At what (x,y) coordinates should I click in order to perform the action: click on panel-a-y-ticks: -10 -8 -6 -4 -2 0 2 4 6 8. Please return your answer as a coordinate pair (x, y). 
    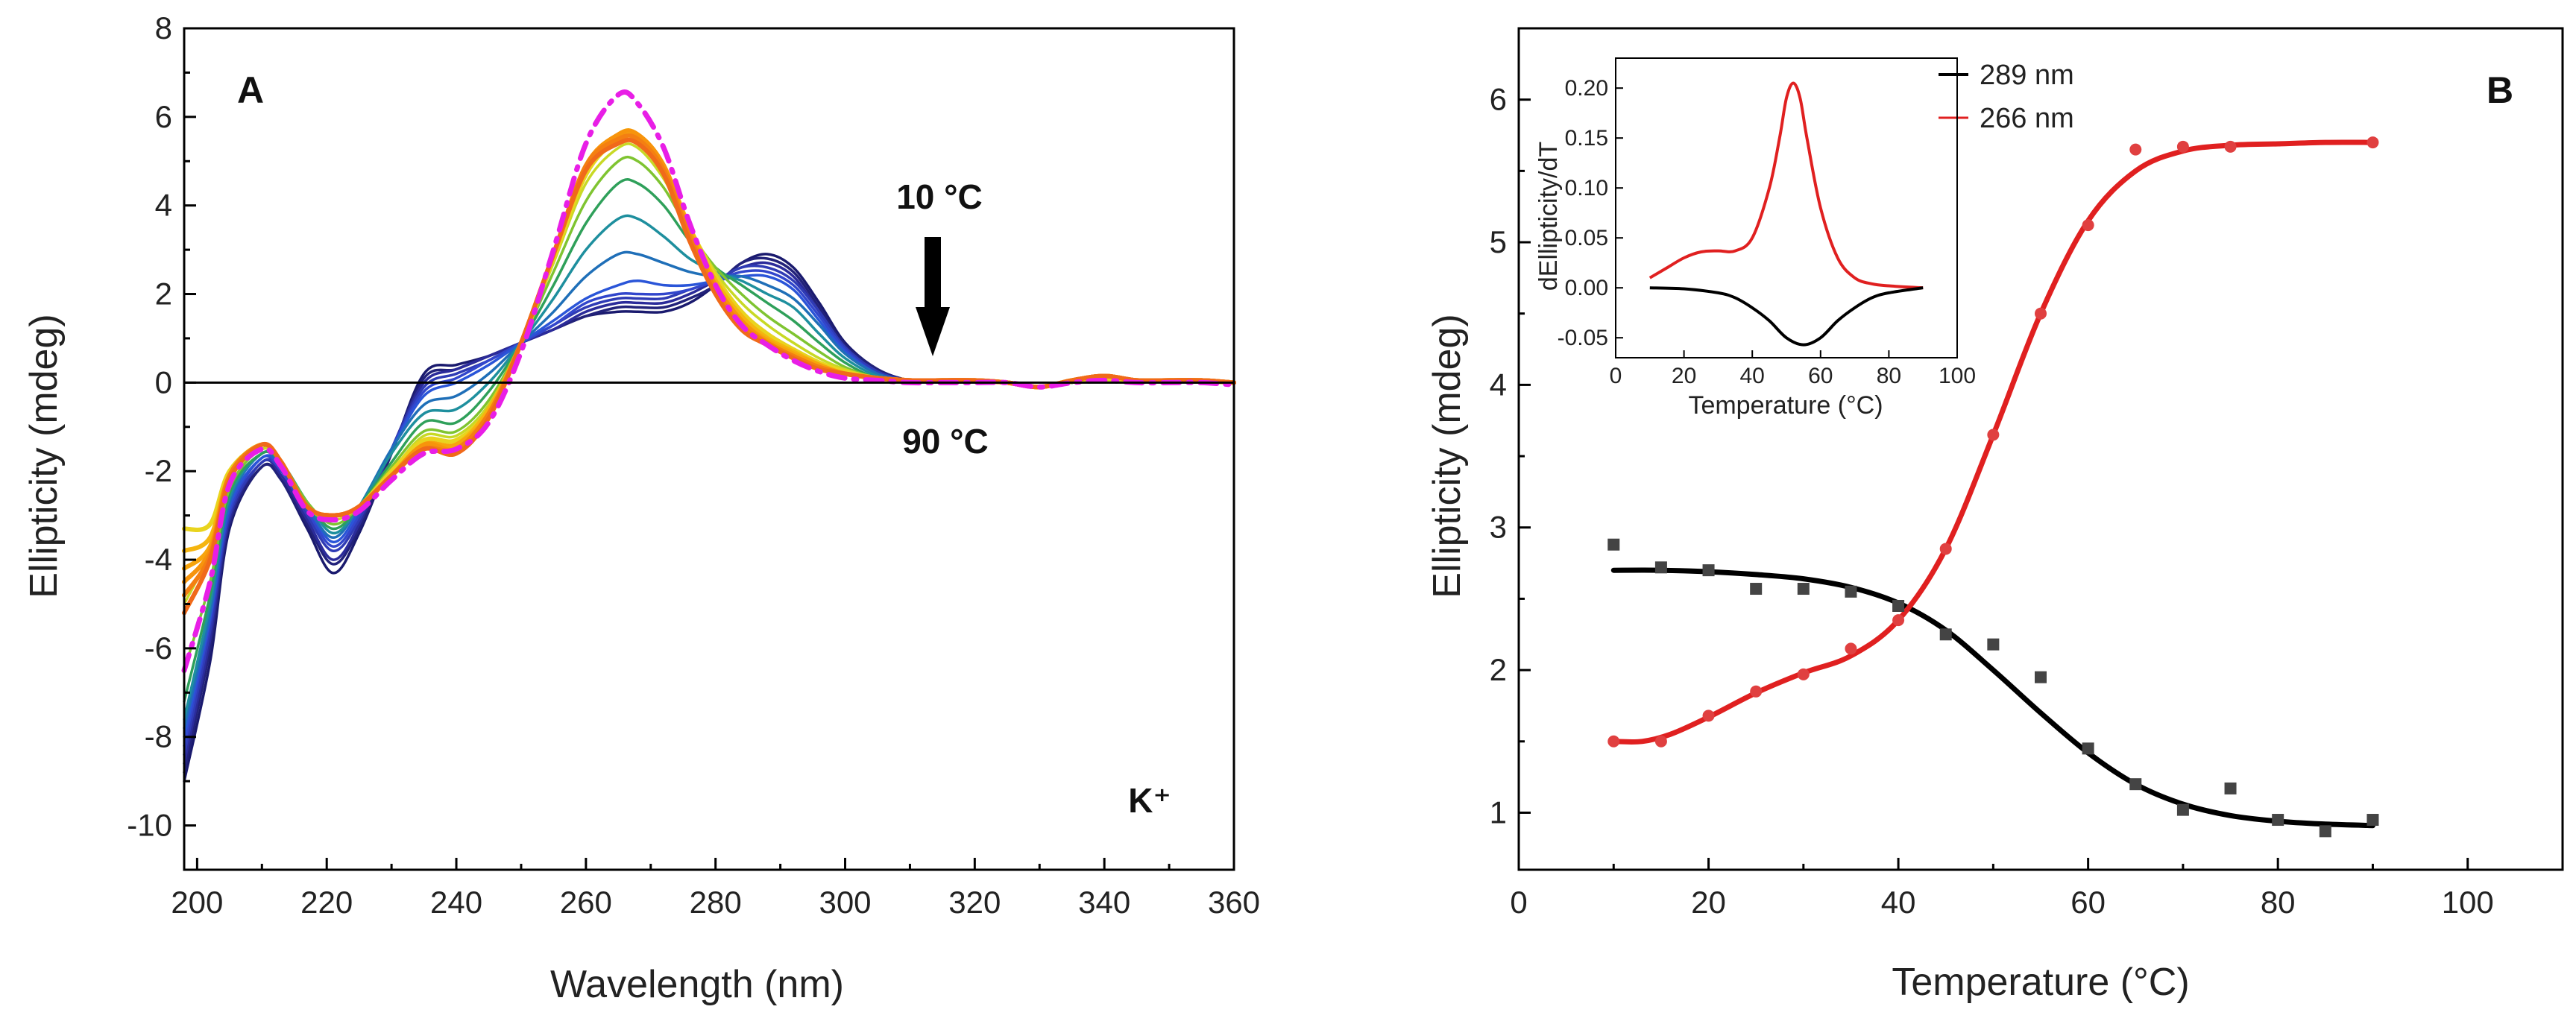
    Looking at the image, I should click on (161, 426).